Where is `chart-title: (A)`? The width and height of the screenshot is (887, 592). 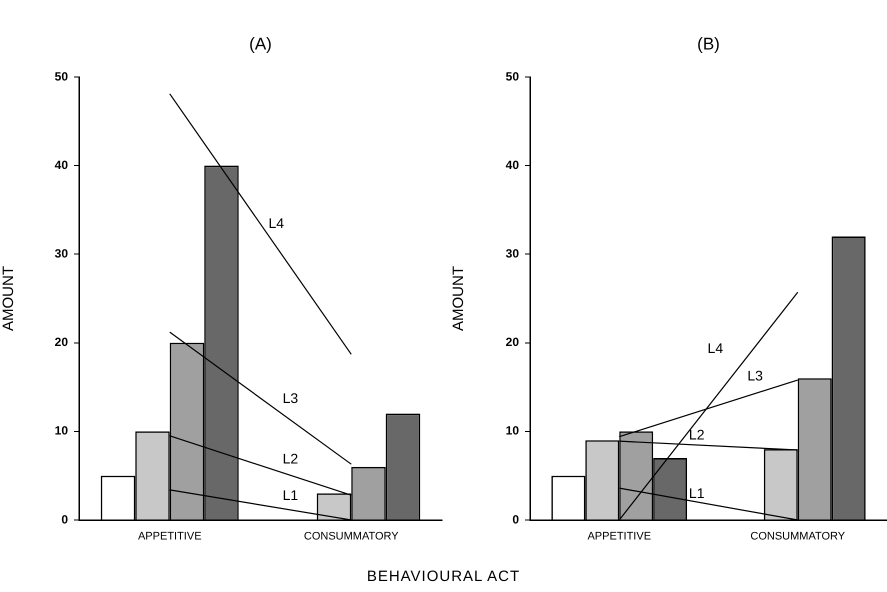
chart-title: (A) is located at coordinates (260, 44).